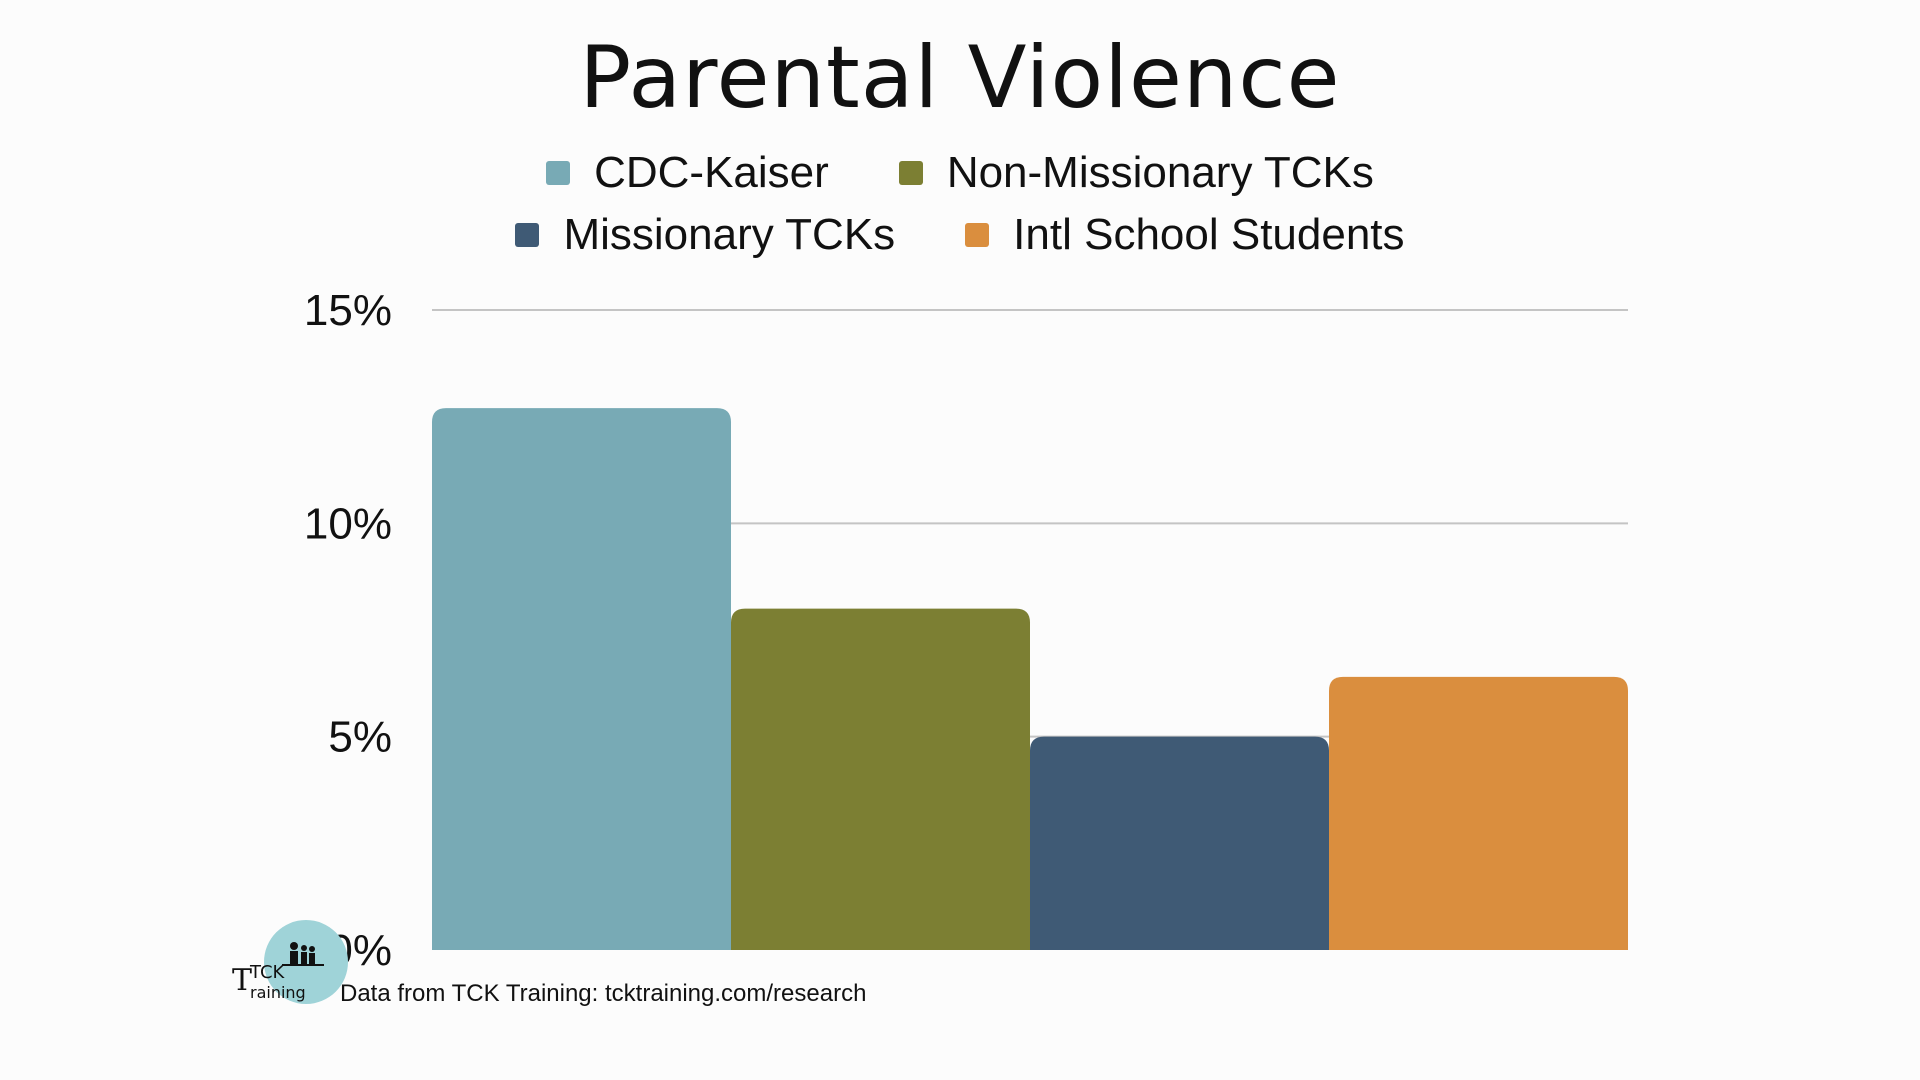 The image size is (1920, 1080). I want to click on legend-item-non-missionary-tcks: Non-Missionary TCKs, so click(1136, 173).